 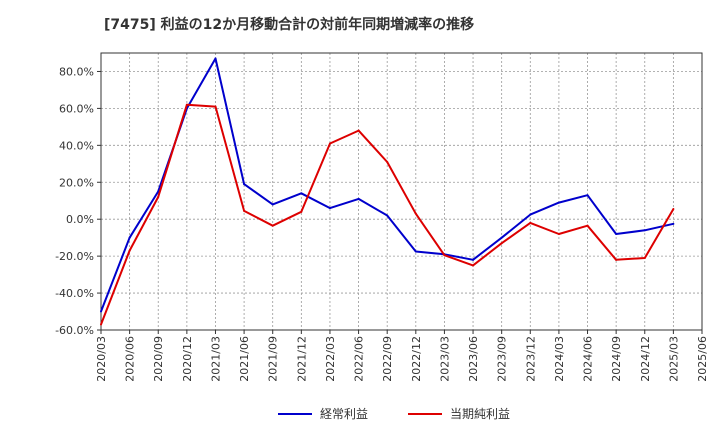 What do you see at coordinates (387, 359) in the screenshot?
I see `x-tick-label: 2022/09` at bounding box center [387, 359].